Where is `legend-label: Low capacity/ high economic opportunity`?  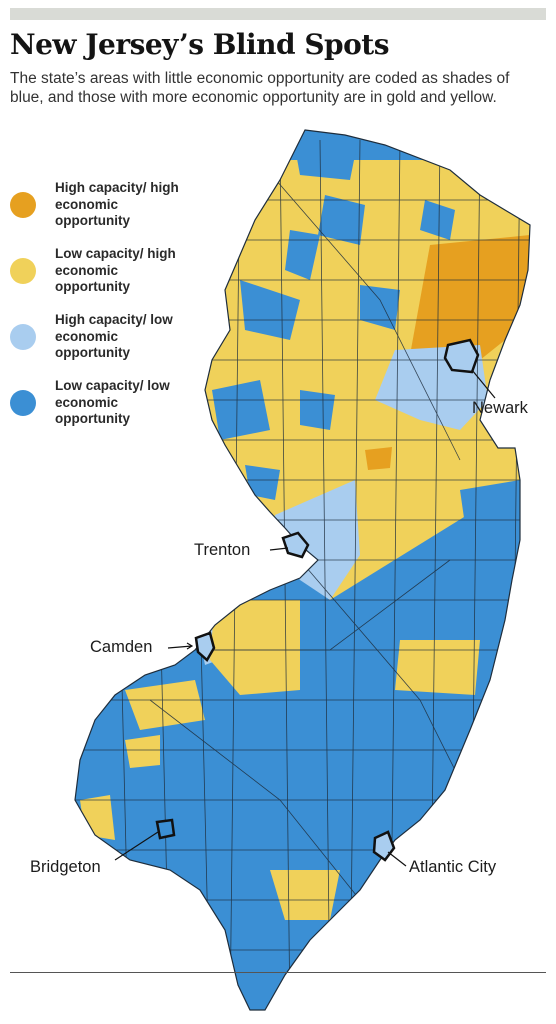 legend-label: Low capacity/ high economic opportunity is located at coordinates (115, 270).